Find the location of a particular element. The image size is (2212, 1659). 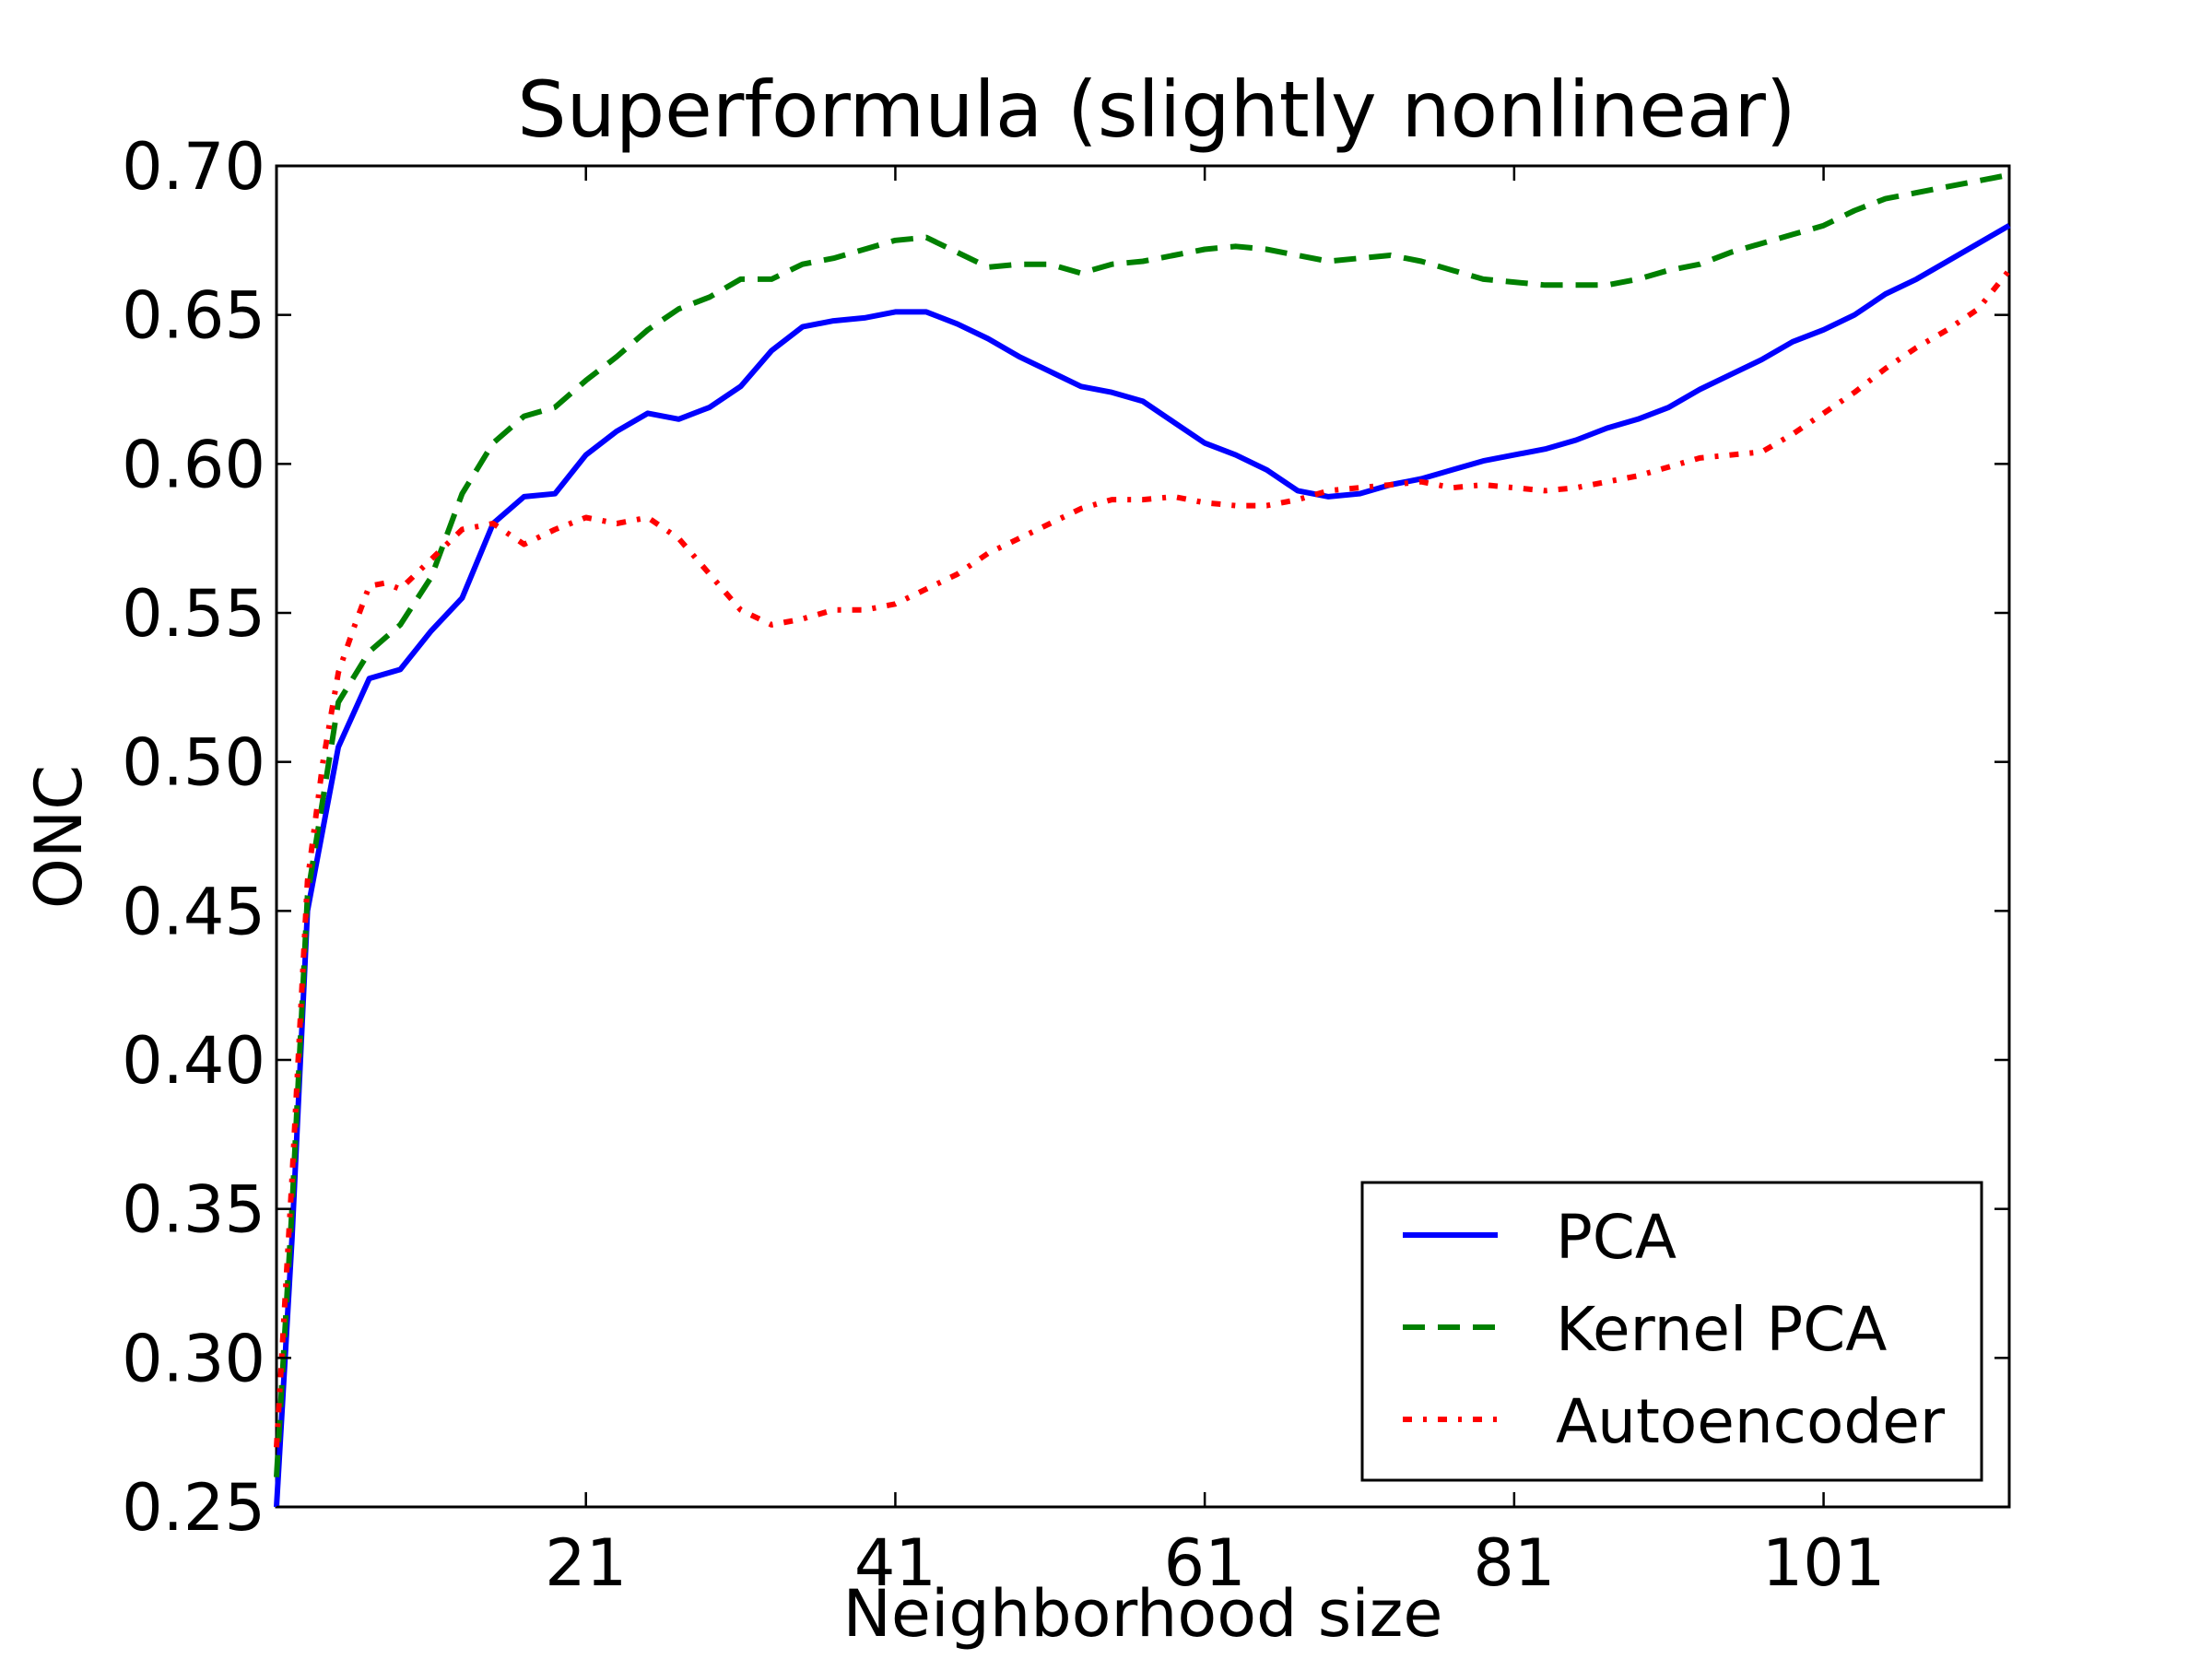

y-tick-label: 0.30 is located at coordinates (193, 1358).